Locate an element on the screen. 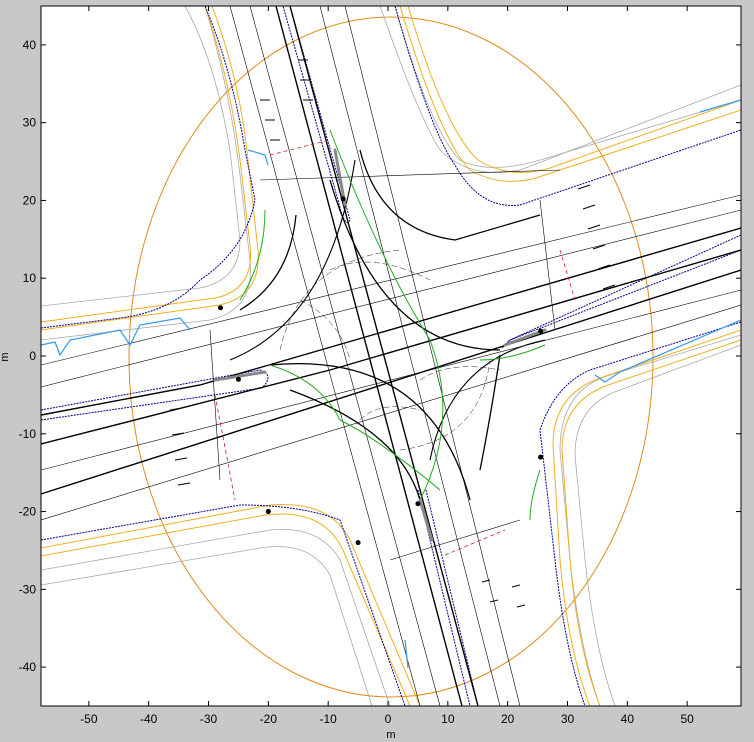 This screenshot has height=742, width=754. x-tick-label: -20 is located at coordinates (269, 719).